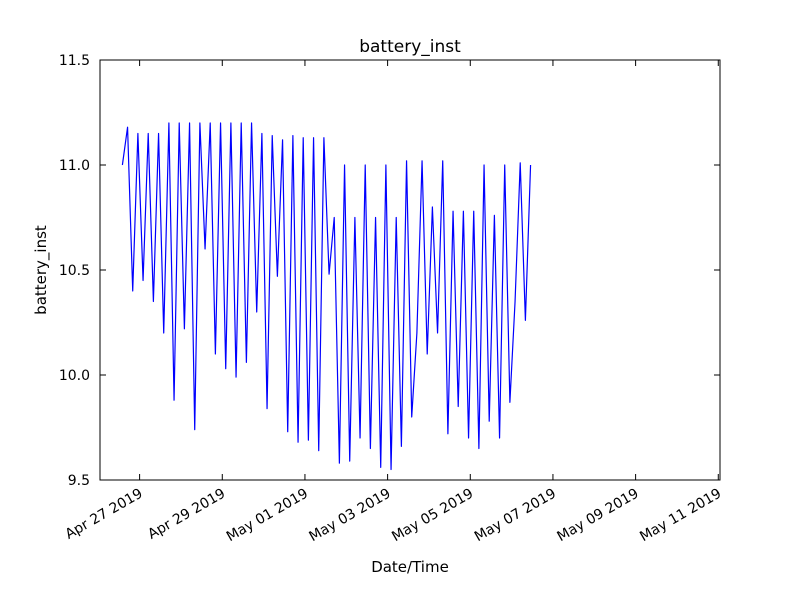 The width and height of the screenshot is (800, 600). I want to click on y-tick-label: 10.5, so click(74, 271).